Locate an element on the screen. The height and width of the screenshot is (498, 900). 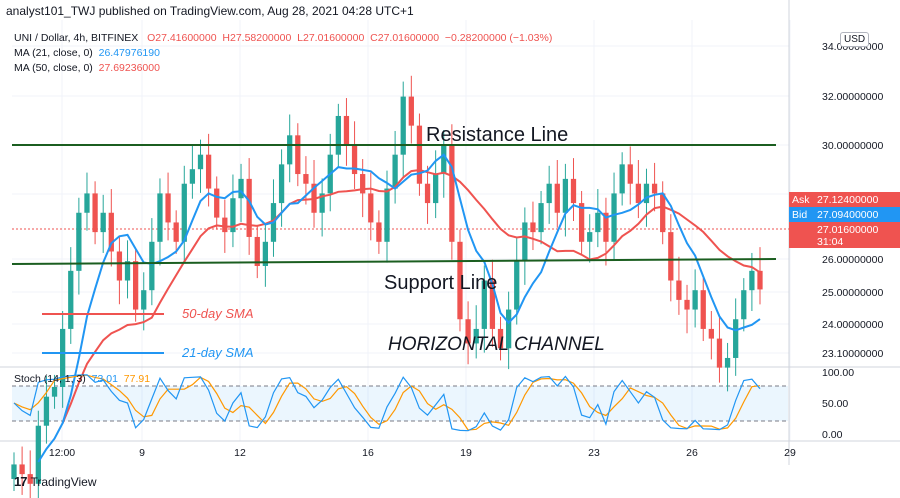
last-price-tag: 27.01600000 31:04 is located at coordinates (844, 235).